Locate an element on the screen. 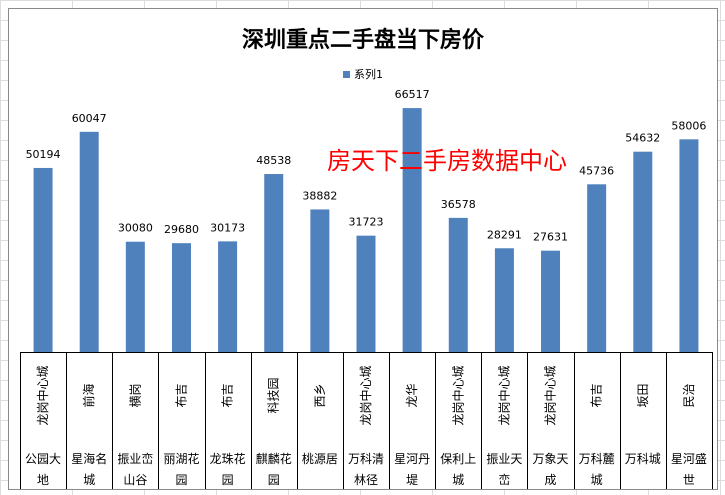 This screenshot has width=725, height=495. value-label: 30080 is located at coordinates (135, 228).